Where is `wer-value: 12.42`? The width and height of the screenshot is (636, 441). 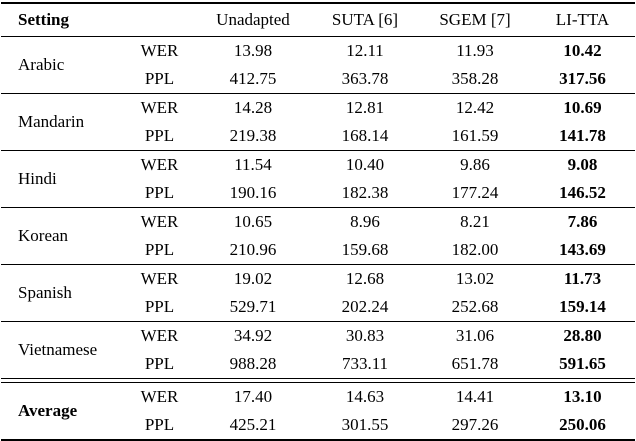 wer-value: 12.42 is located at coordinates (475, 107).